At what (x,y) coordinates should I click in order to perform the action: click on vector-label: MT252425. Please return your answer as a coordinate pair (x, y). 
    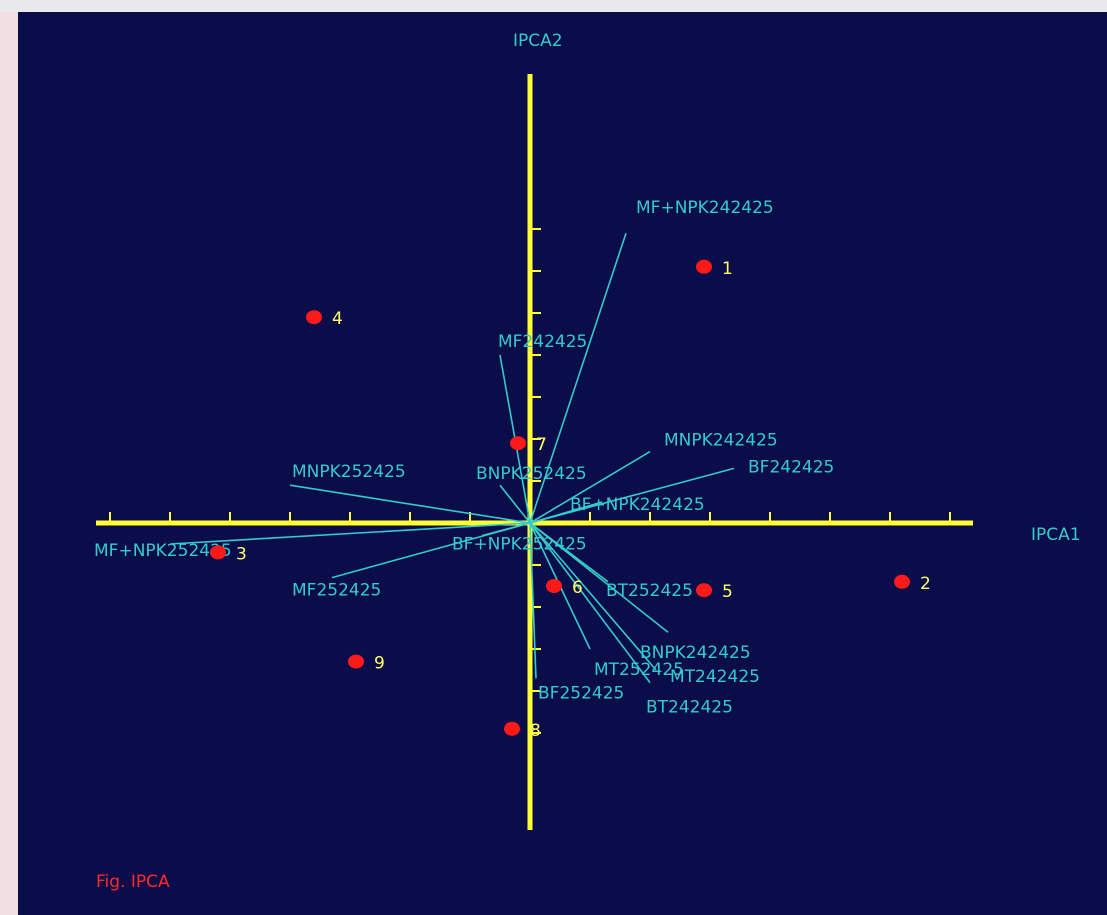
    Looking at the image, I should click on (639, 670).